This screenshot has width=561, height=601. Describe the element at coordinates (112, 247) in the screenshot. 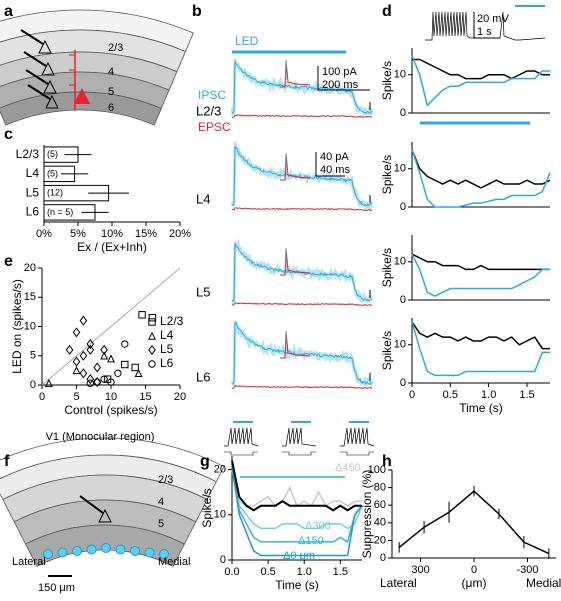

I see `x-axis-label: Ex / (Ex+Inh)` at that location.